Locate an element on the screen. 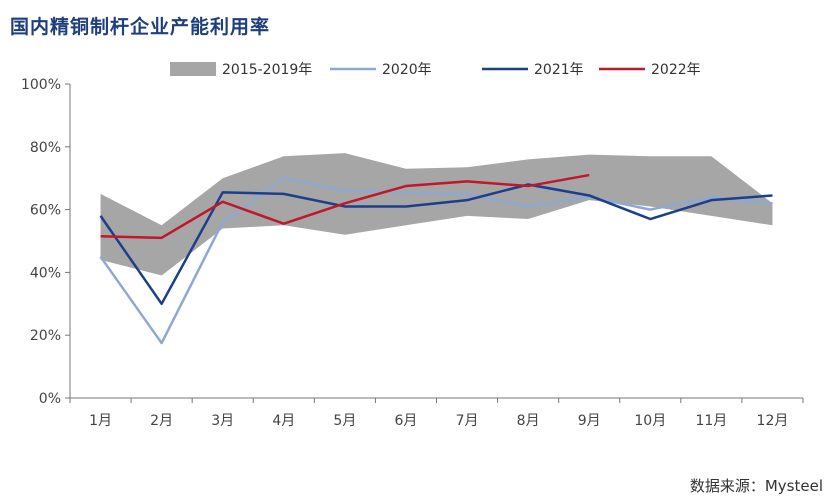 The image size is (831, 504). y-tick-label: 100% is located at coordinates (41, 85).